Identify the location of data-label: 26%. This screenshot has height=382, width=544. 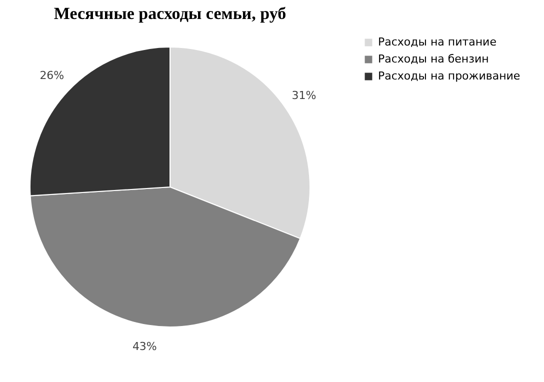
(52, 75).